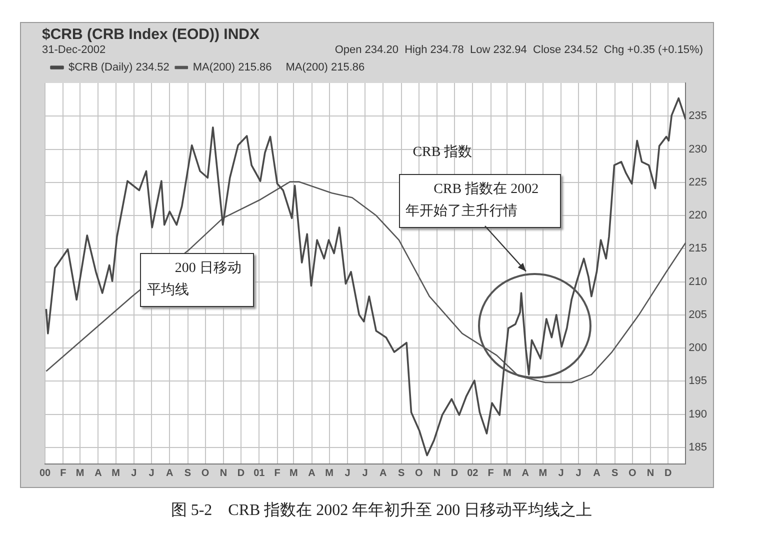  What do you see at coordinates (382, 510) in the screenshot?
I see `caption: 图 5-2 CRB 指数在 2002 年年初升至 200 日移动平均线之上` at bounding box center [382, 510].